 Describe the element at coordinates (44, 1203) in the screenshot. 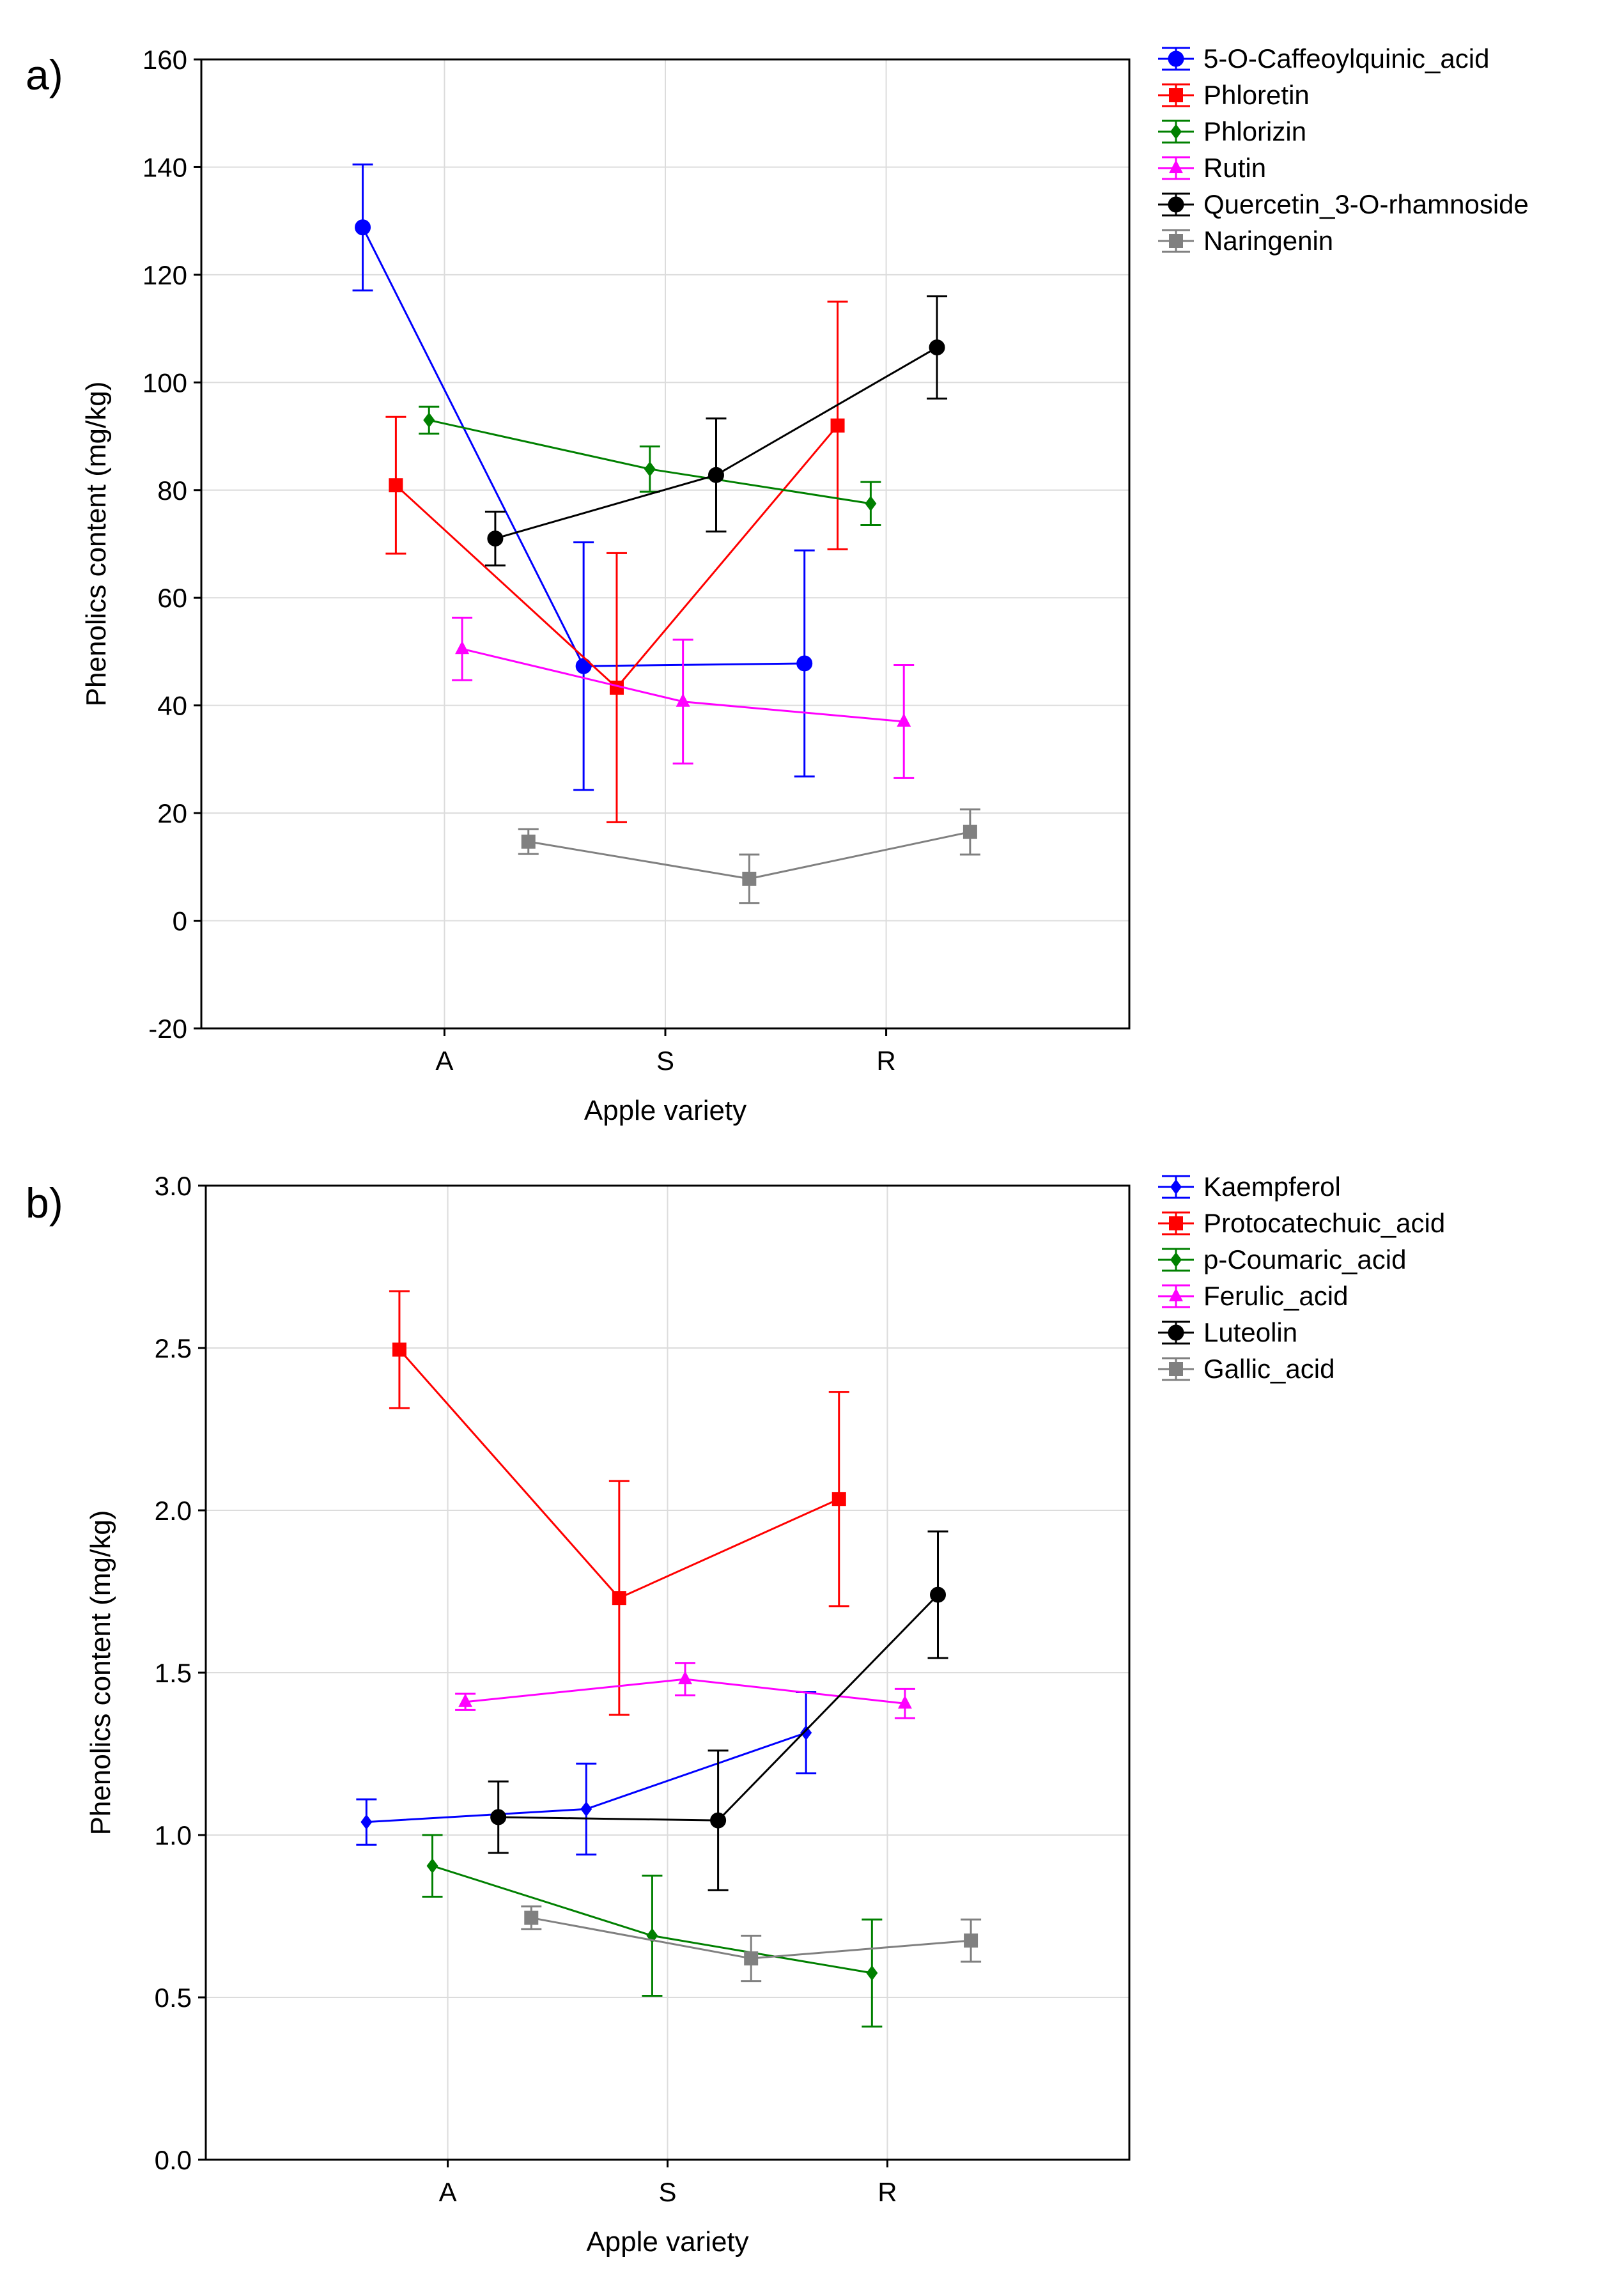

I see `panel-label: b)` at that location.